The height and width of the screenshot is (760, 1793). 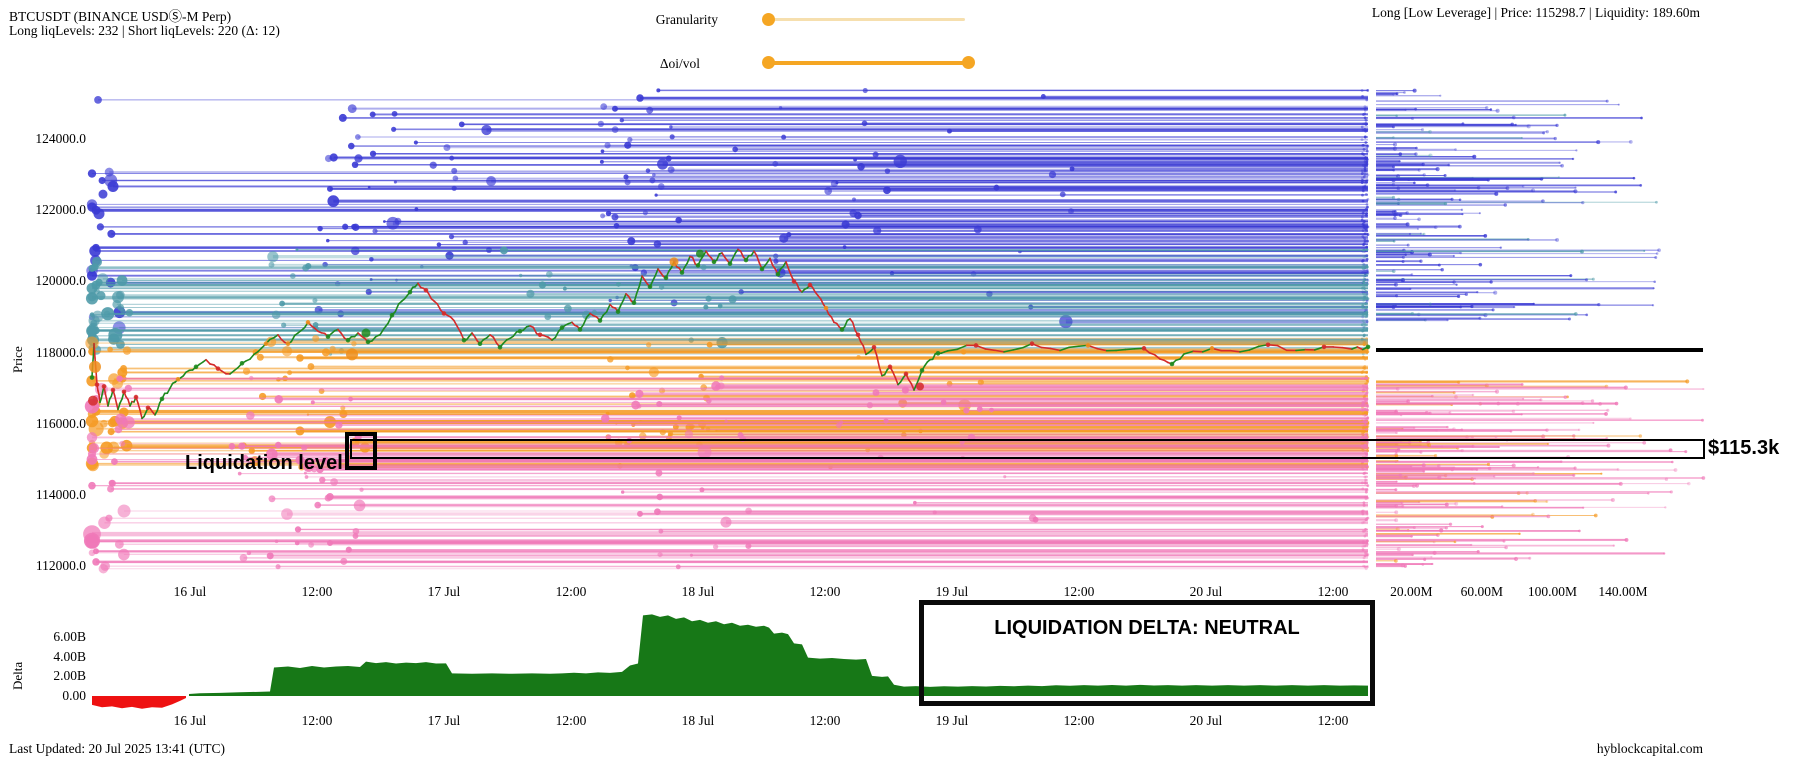 What do you see at coordinates (868, 63) in the screenshot?
I see `oivol-slider-track` at bounding box center [868, 63].